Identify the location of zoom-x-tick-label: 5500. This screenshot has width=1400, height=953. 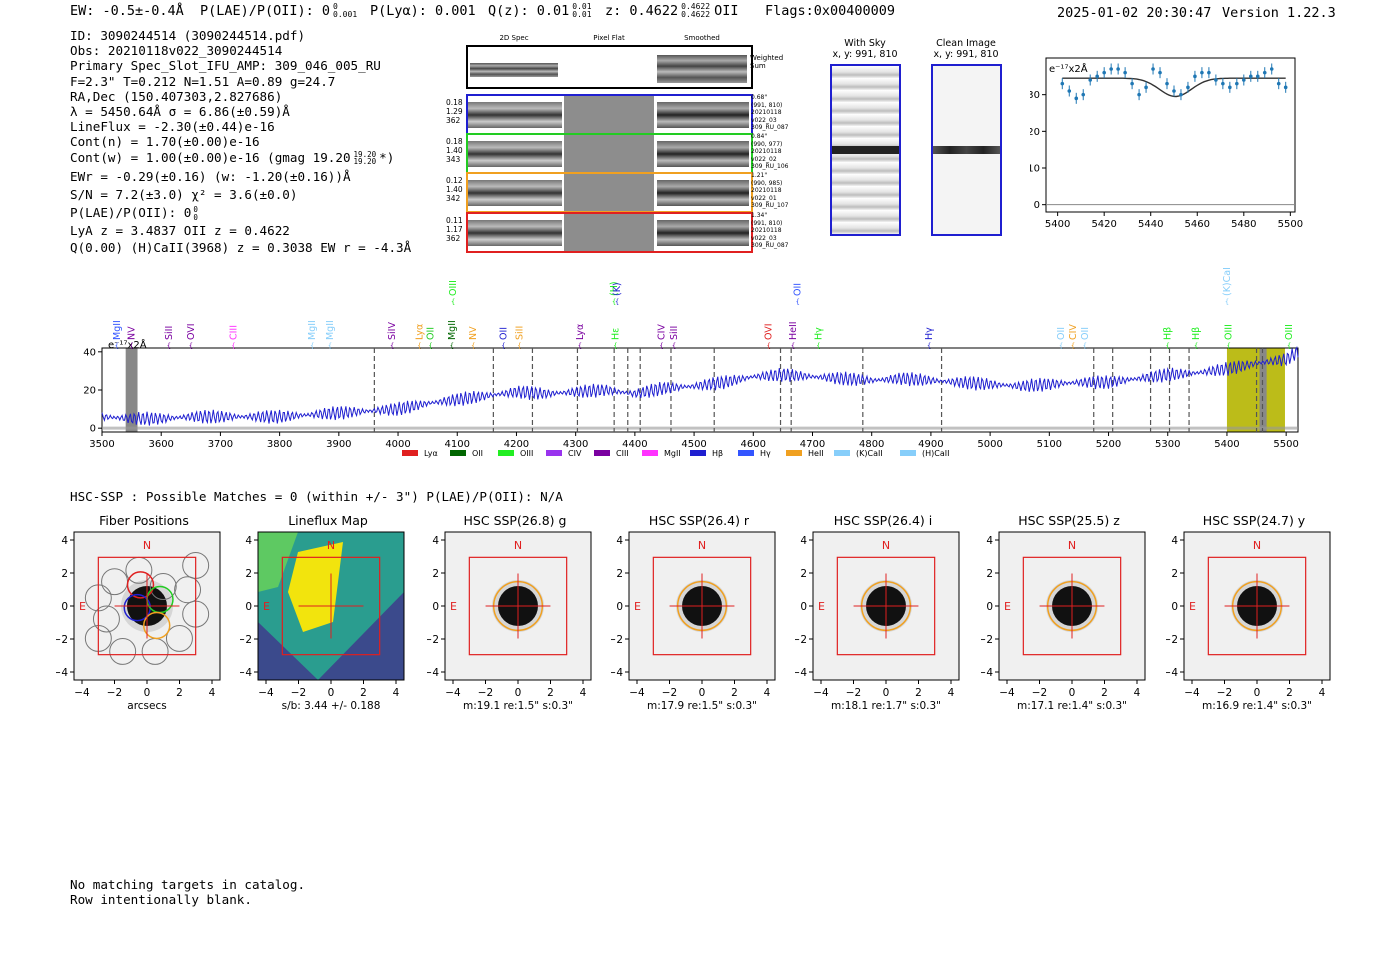
(1290, 224).